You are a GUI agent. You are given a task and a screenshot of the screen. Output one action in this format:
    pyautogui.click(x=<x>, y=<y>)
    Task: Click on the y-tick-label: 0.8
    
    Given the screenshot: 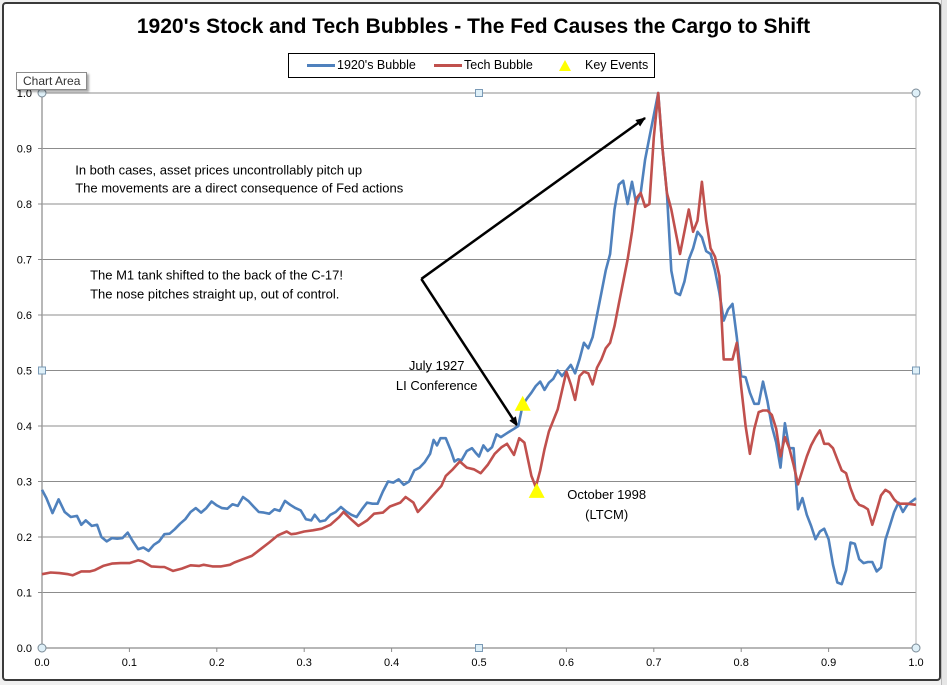 What is the action you would take?
    pyautogui.click(x=24, y=205)
    